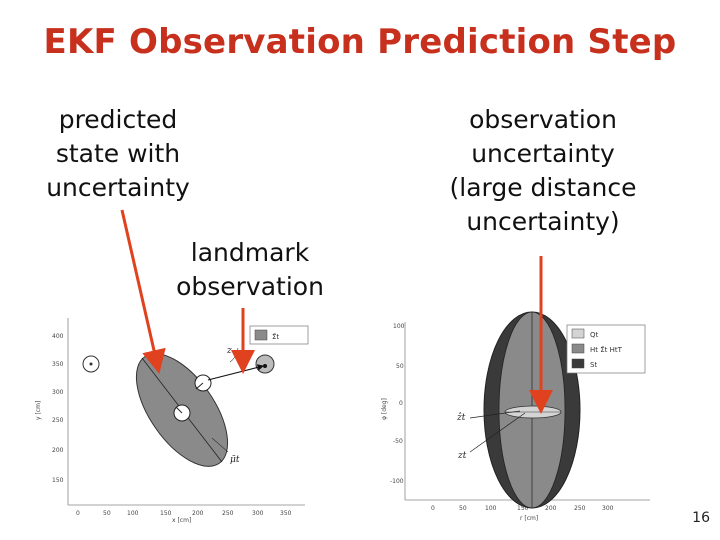  What do you see at coordinates (166, 513) in the screenshot?
I see `left-x-tick: 150` at bounding box center [166, 513].